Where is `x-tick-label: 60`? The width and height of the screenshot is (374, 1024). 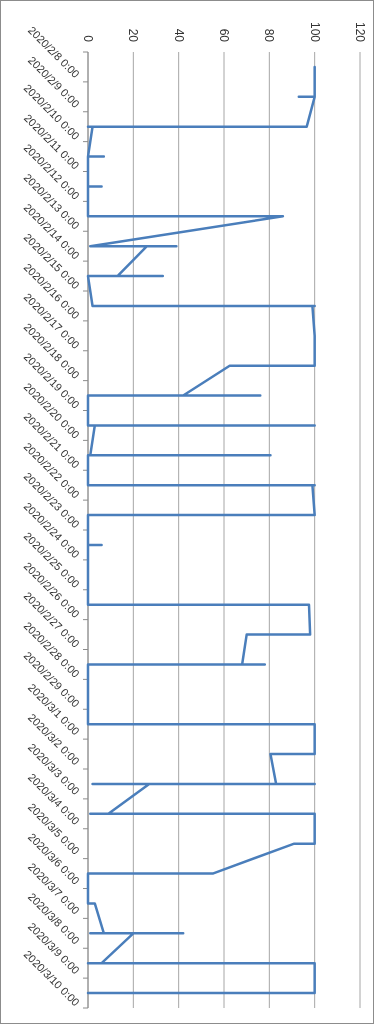
x-tick-label: 60 is located at coordinates (224, 35).